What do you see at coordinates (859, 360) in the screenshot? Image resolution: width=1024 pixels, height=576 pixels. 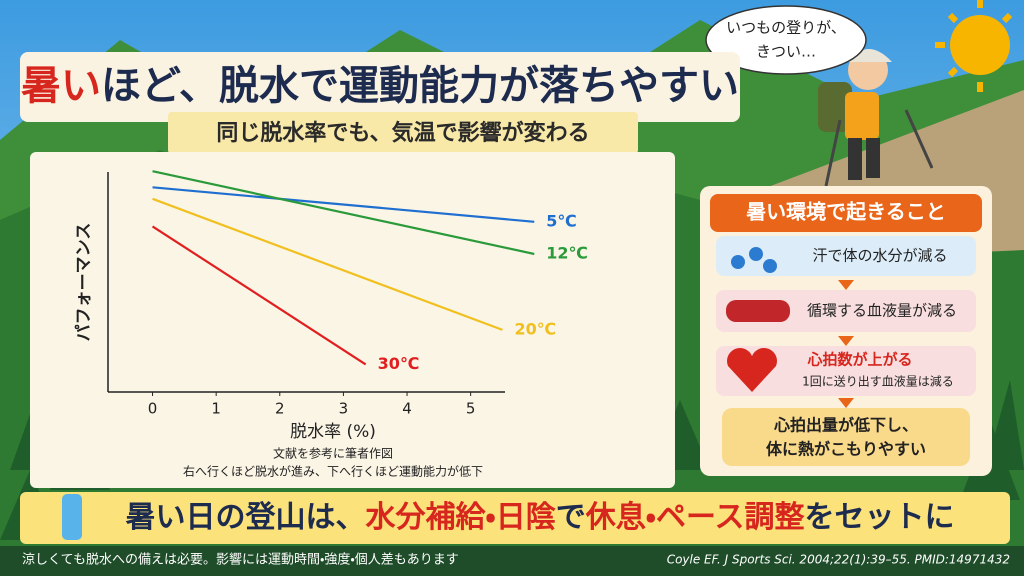 I see `step-text: 心拍数が上がる` at bounding box center [859, 360].